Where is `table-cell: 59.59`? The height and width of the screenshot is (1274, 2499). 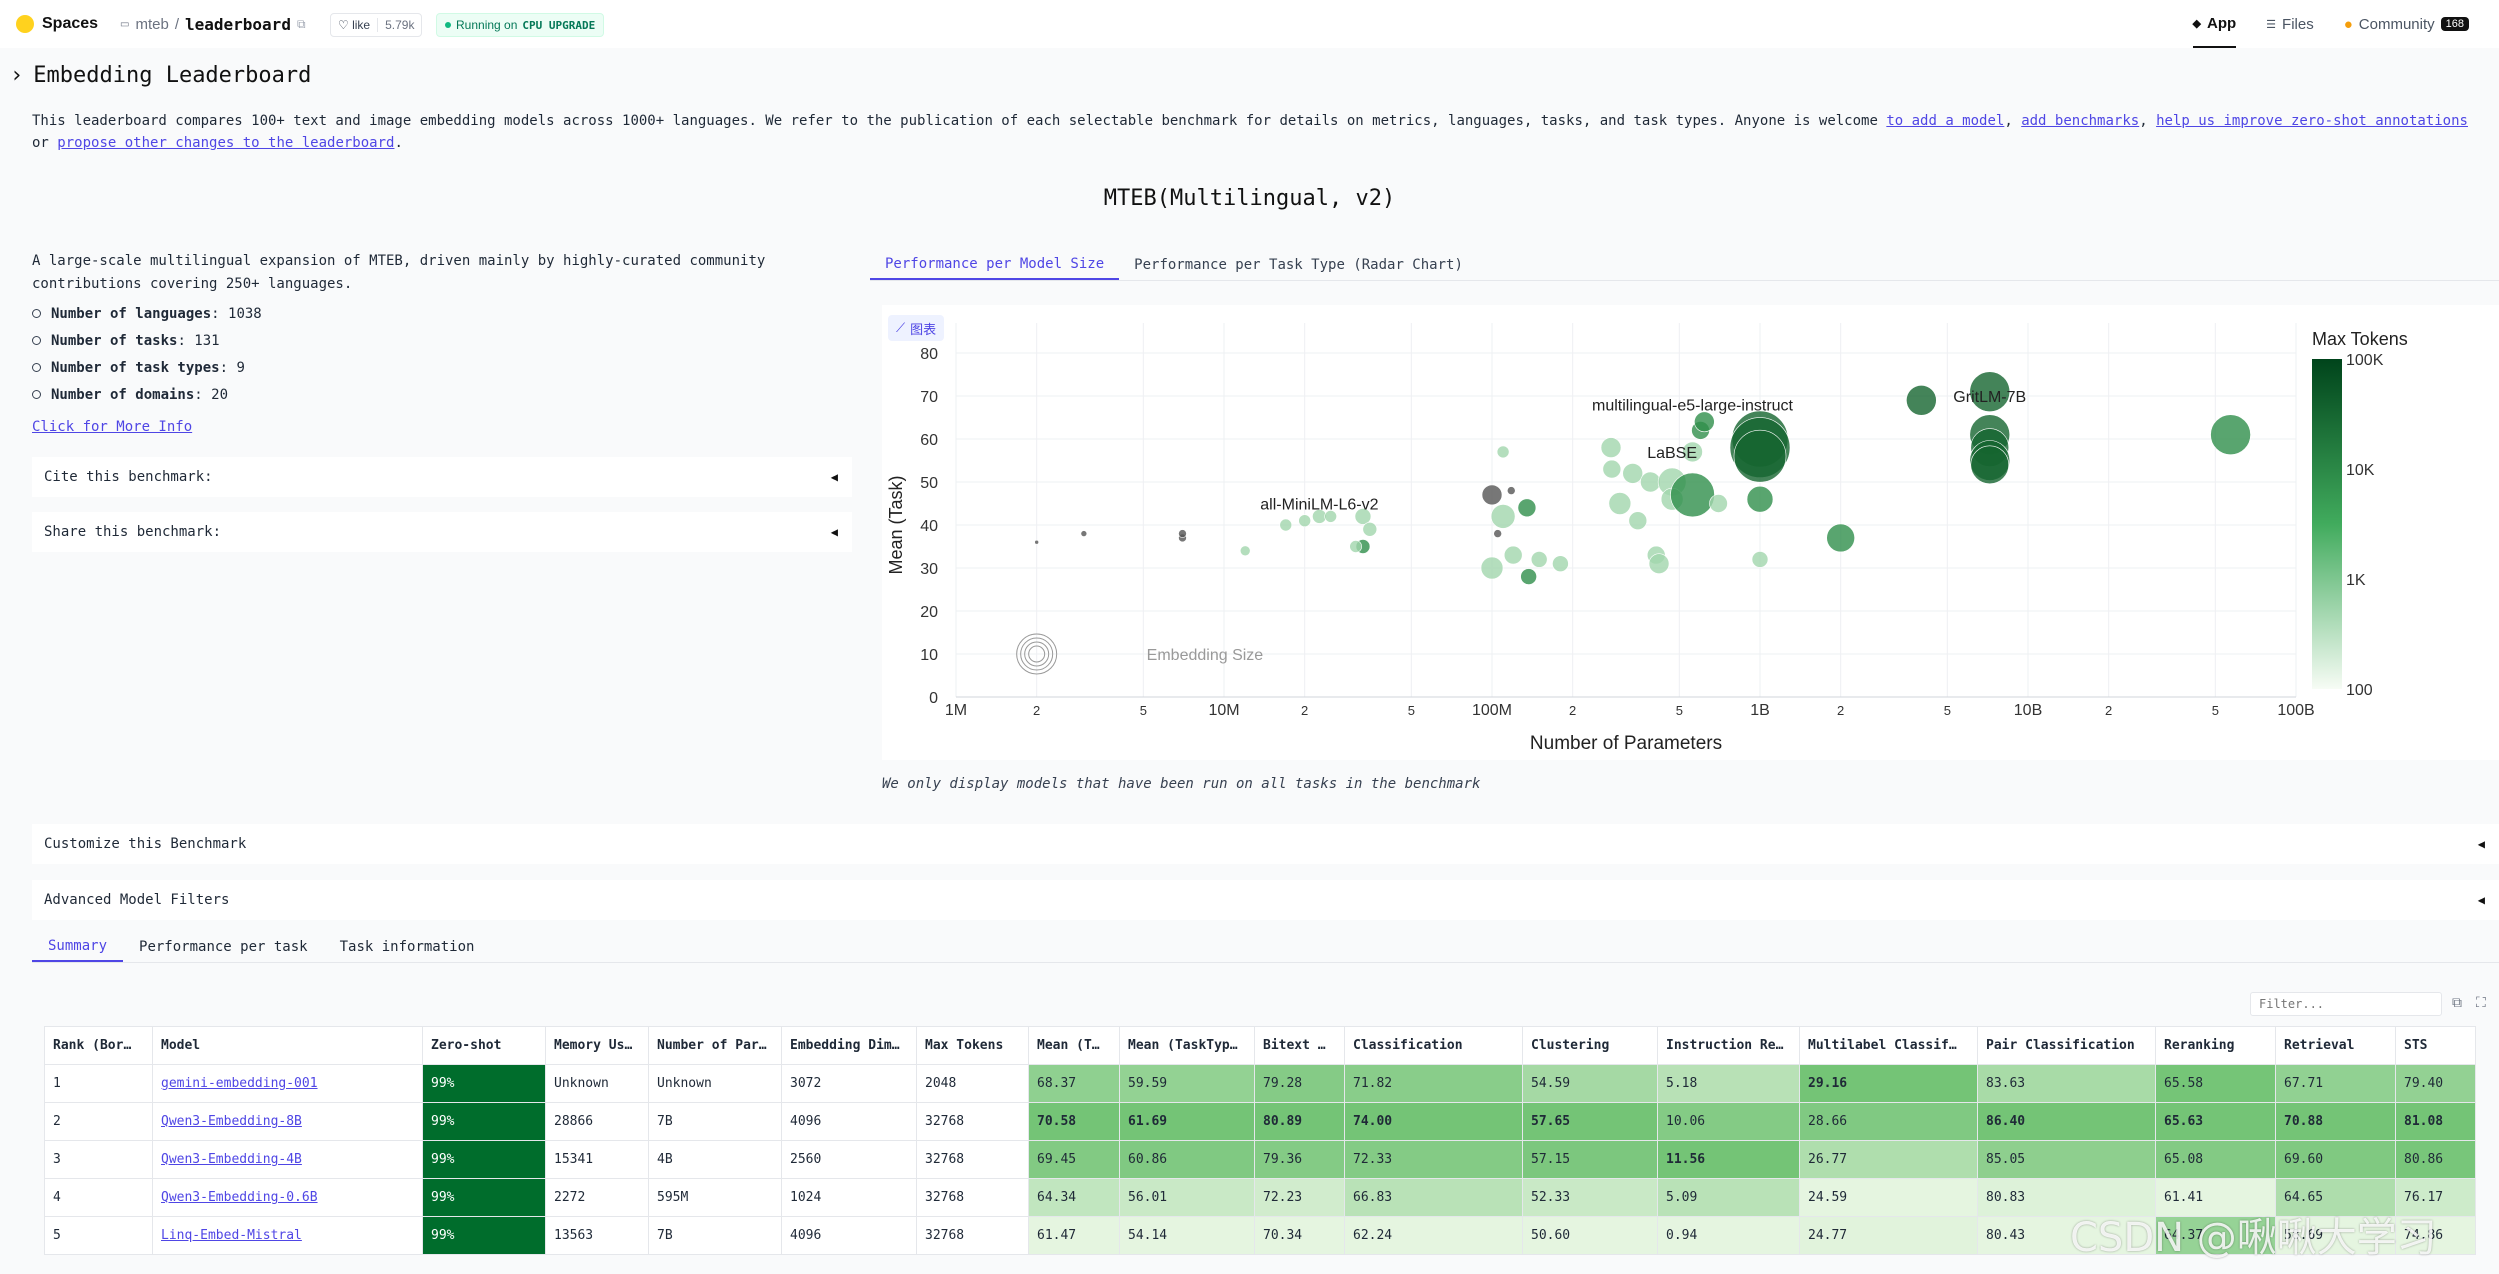 table-cell: 59.59 is located at coordinates (1187, 1083).